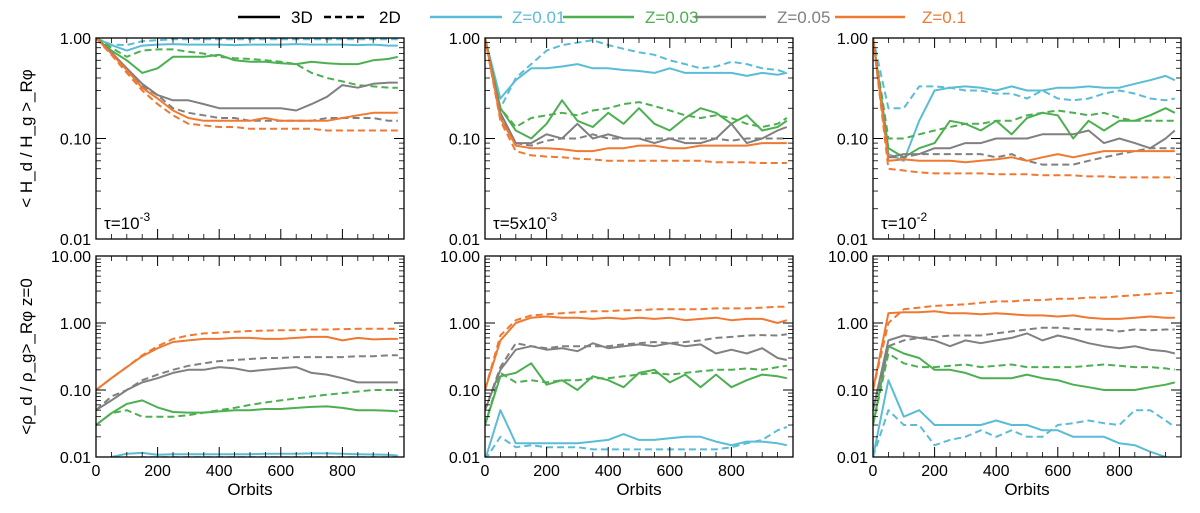 This screenshot has width=1200, height=513. Describe the element at coordinates (26, 138) in the screenshot. I see `y-axis-label: < H_d / H_g >_Rφ` at that location.